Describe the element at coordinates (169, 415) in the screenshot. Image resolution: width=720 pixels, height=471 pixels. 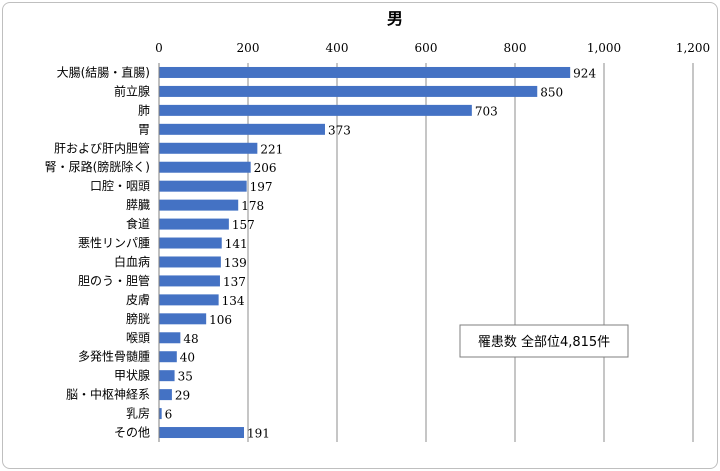
I see `data-label: 6` at that location.